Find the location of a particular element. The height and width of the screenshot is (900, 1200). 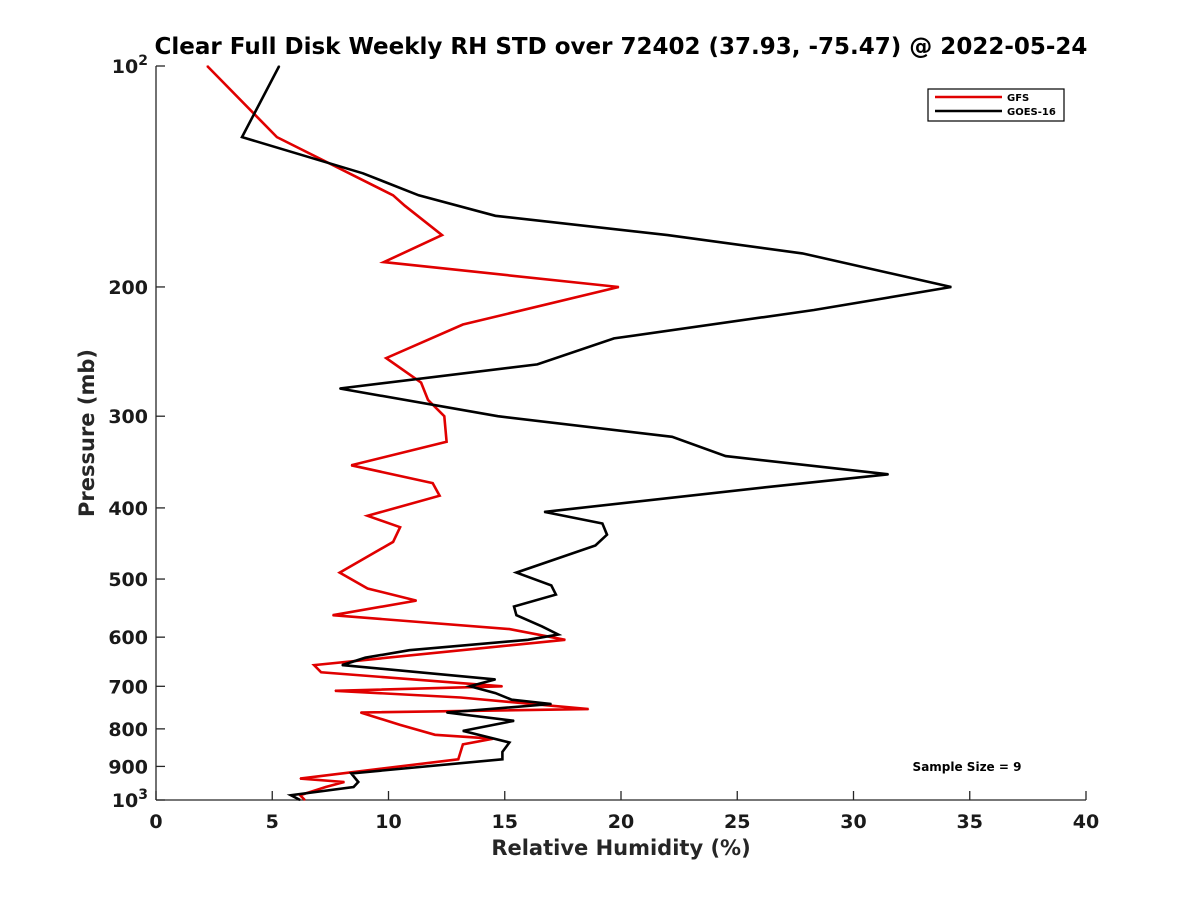

y-tick-label: 10² is located at coordinates (130, 65).